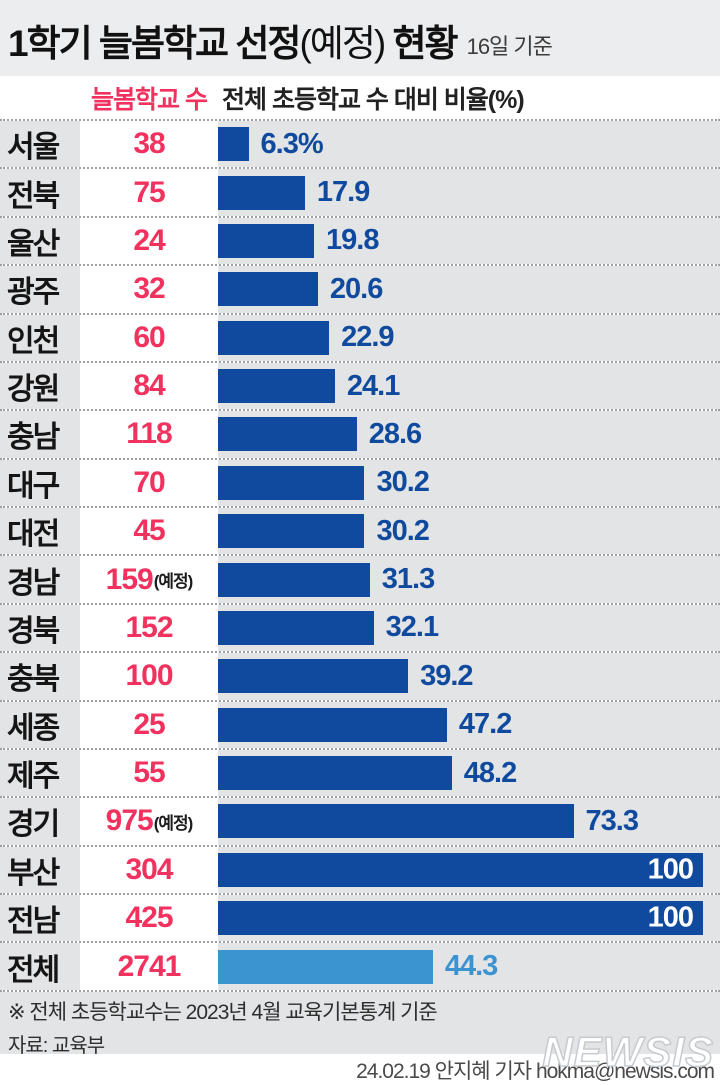 This screenshot has width=720, height=1085. I want to click on table-row: 경기 975 (예정) 73.3, so click(360, 822).